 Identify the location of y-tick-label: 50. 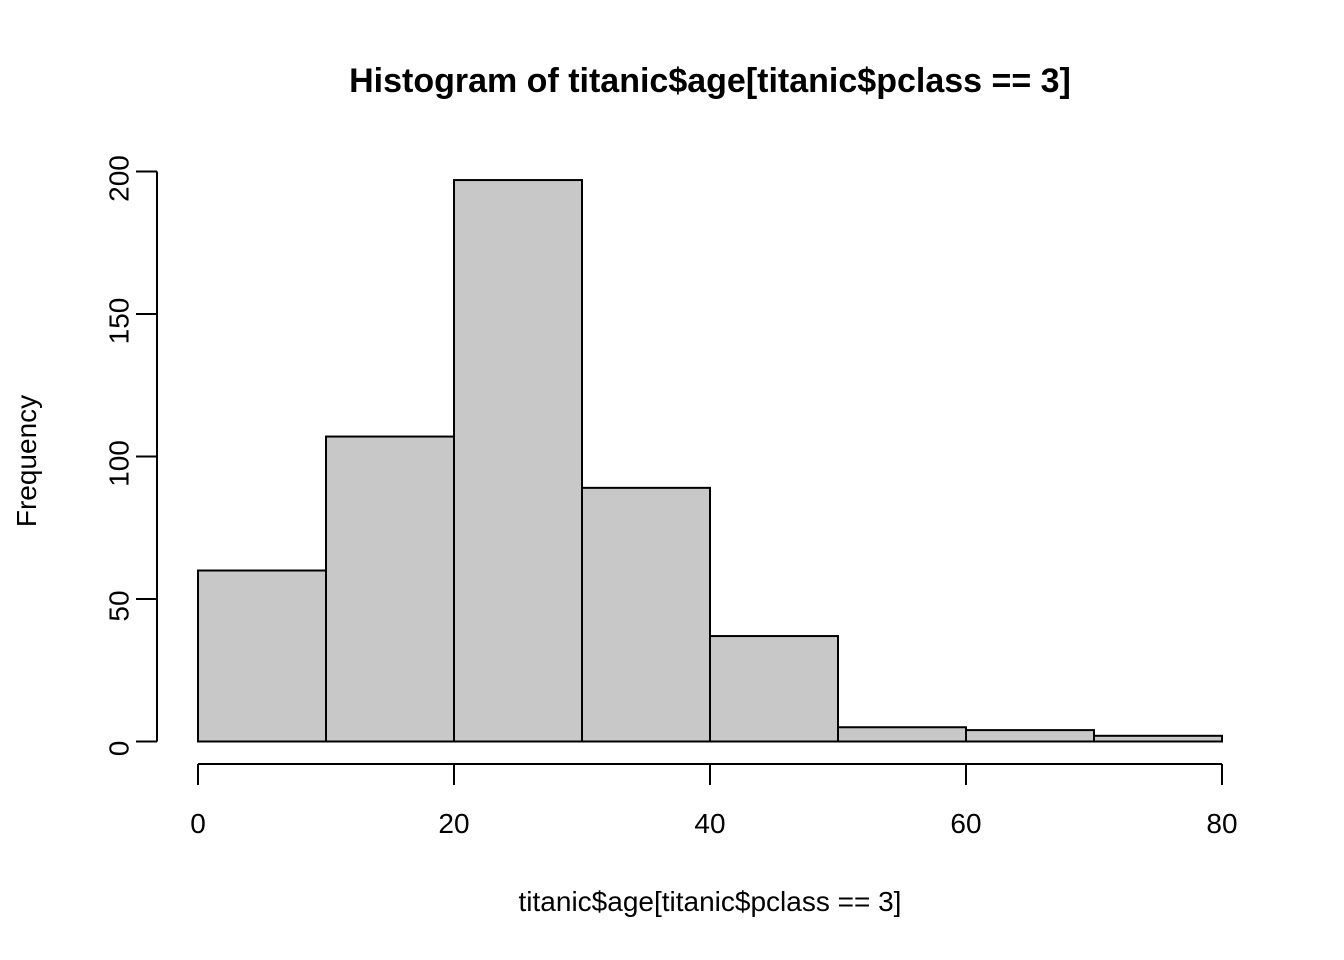
(119, 605).